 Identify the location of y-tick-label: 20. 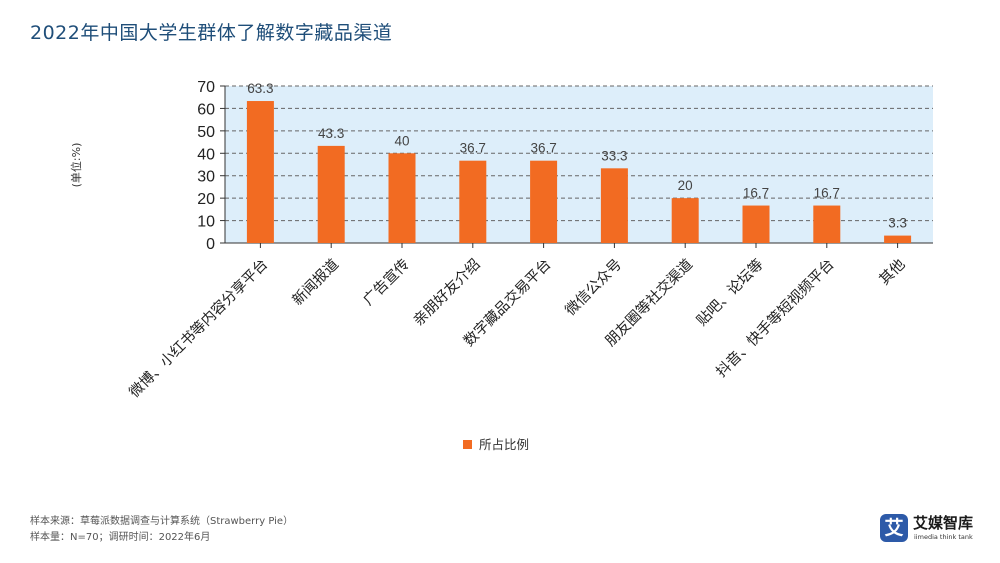
(206, 199).